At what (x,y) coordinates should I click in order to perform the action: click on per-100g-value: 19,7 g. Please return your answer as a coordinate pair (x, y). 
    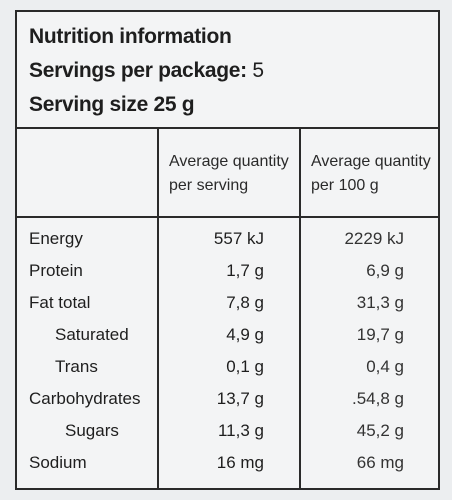
    Looking at the image, I should click on (380, 334).